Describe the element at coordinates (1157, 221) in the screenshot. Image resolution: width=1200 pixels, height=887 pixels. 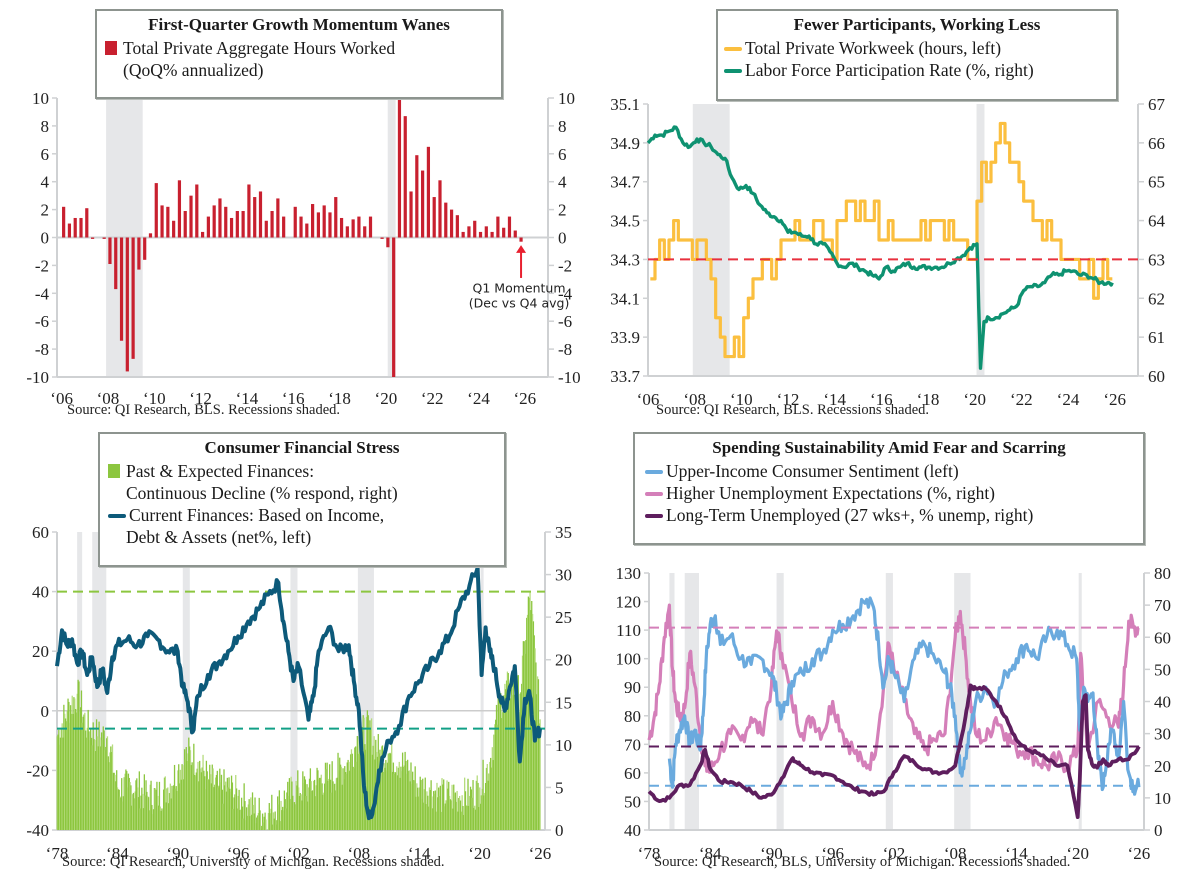
I see `y2-tick-label: 64` at that location.